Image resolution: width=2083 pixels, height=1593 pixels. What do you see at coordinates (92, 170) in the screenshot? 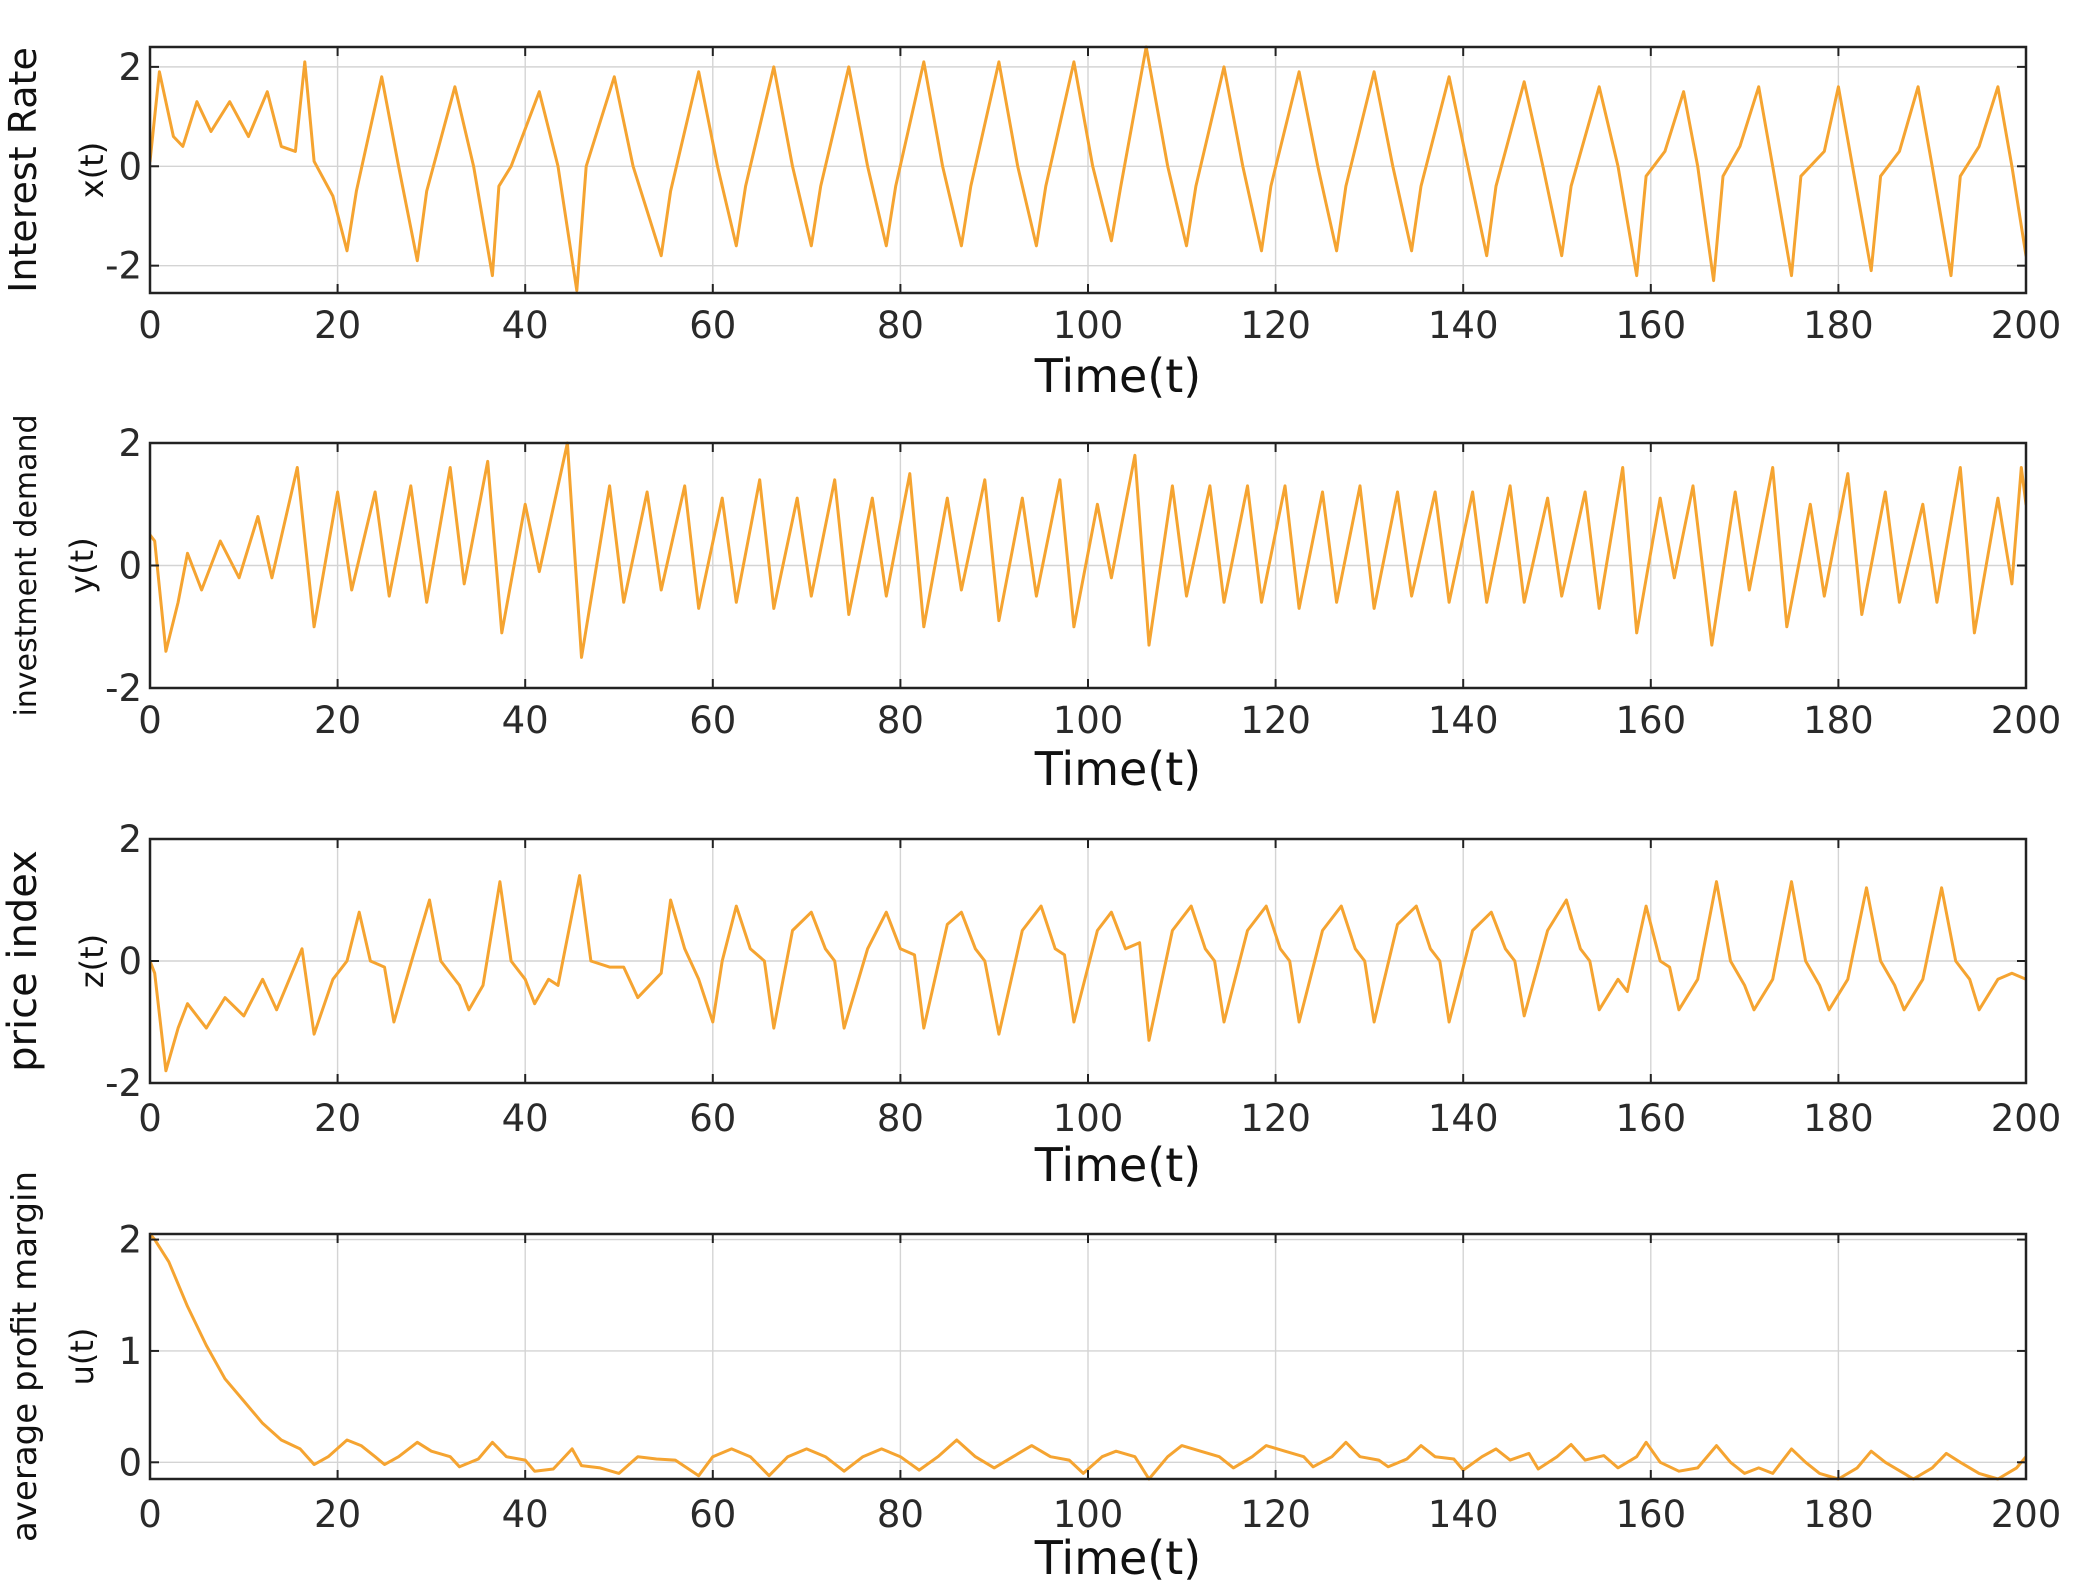
I see `y-axis-symbol-label: x(t)` at bounding box center [92, 170].